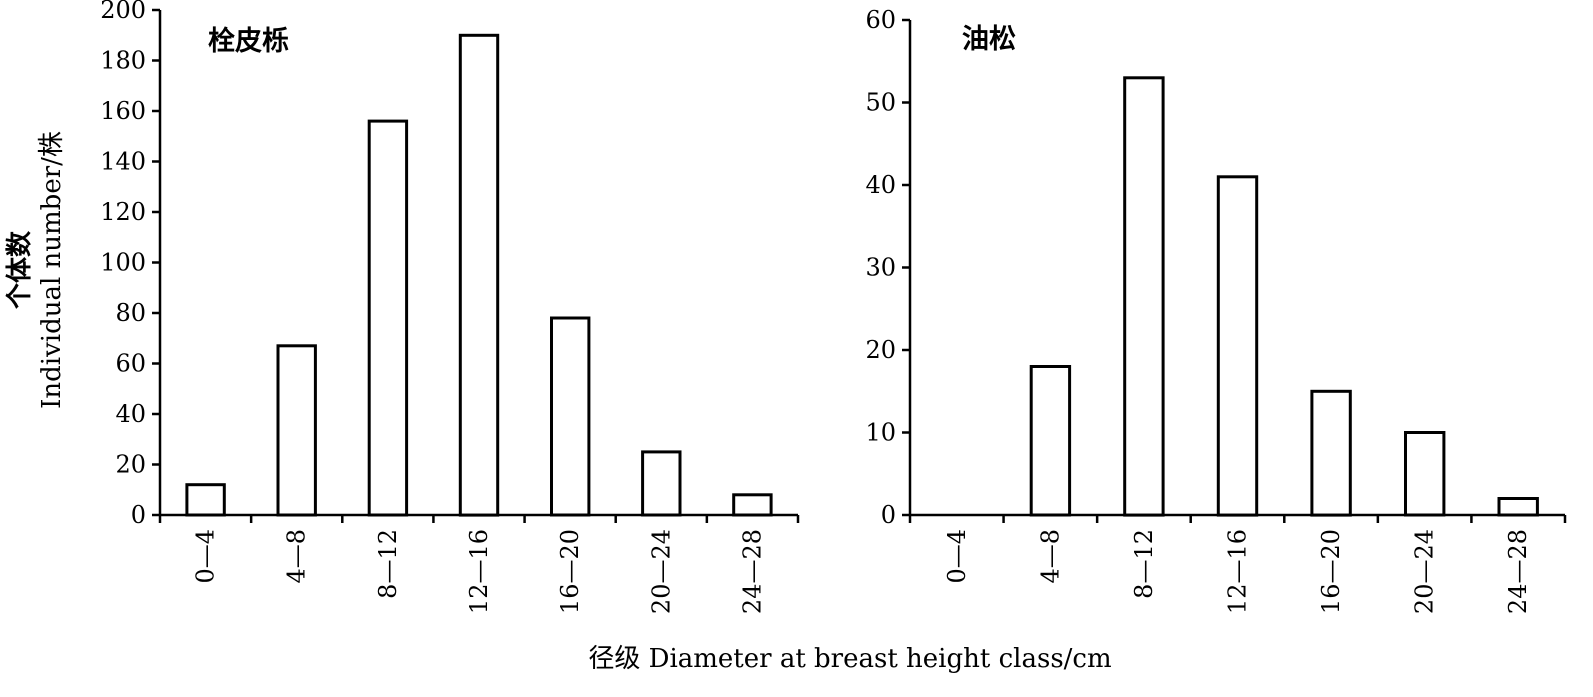 Image resolution: width=1593 pixels, height=697 pixels. What do you see at coordinates (570, 571) in the screenshot?
I see `x-tick-label-left-4: 16—20` at bounding box center [570, 571].